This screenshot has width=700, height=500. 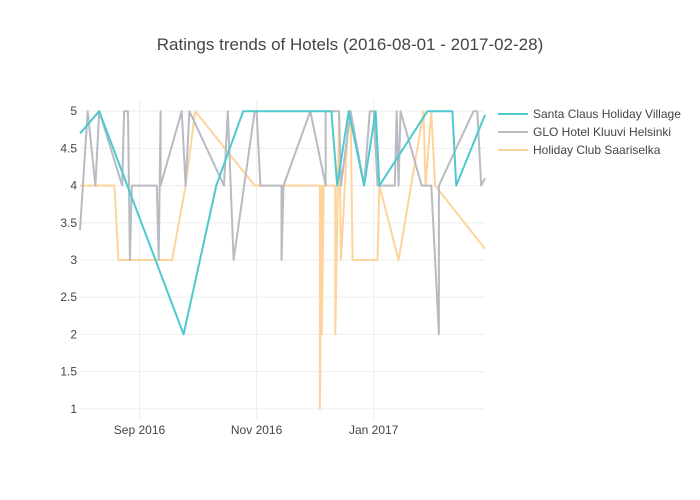 I want to click on legend-item: GLO Hotel Kluuvi Helsinki, so click(x=584, y=132).